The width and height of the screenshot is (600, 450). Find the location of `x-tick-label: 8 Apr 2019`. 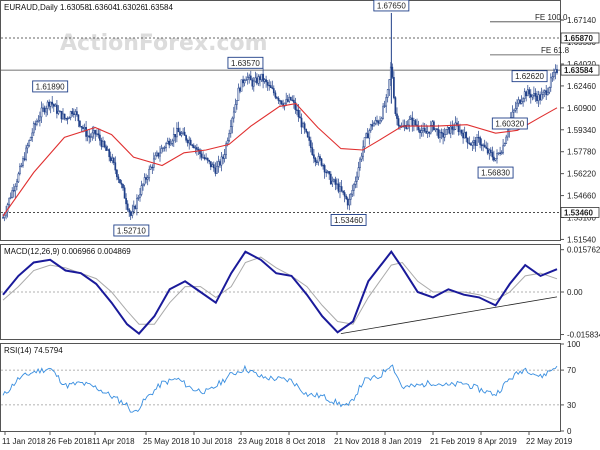

x-tick-label: 8 Apr 2019 is located at coordinates (497, 441).